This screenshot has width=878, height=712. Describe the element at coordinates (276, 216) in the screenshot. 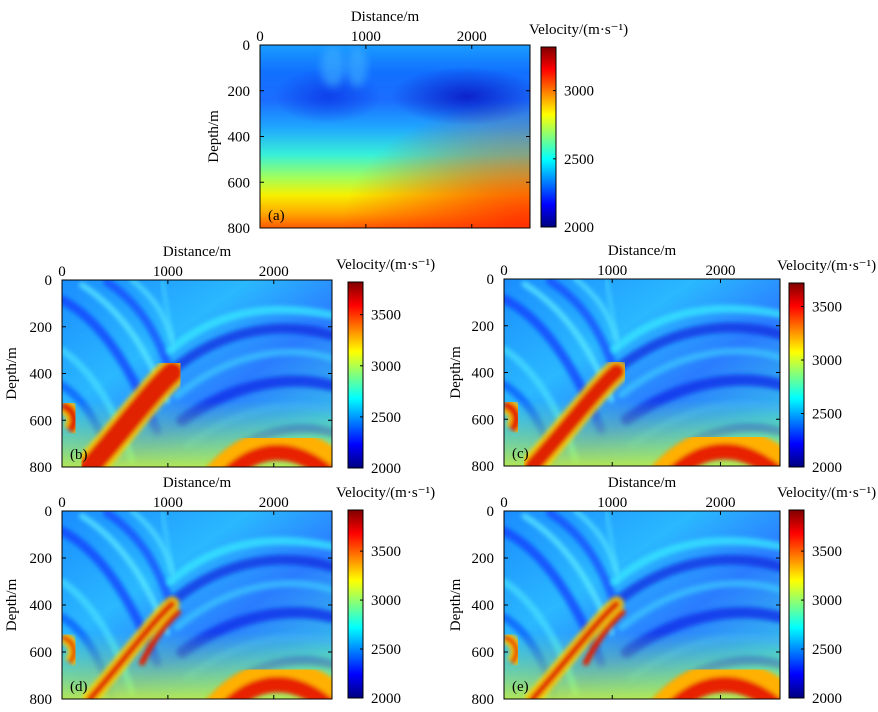

I see `panel-label: (a)` at that location.